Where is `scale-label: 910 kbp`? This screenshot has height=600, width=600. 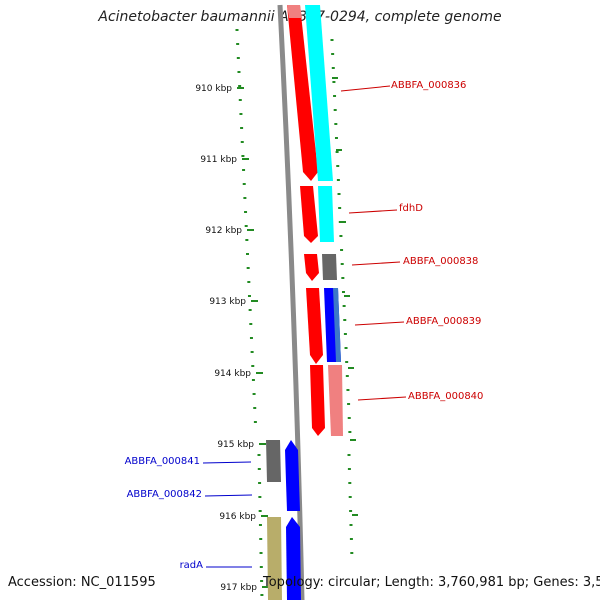 scale-label: 910 kbp is located at coordinates (213, 89).